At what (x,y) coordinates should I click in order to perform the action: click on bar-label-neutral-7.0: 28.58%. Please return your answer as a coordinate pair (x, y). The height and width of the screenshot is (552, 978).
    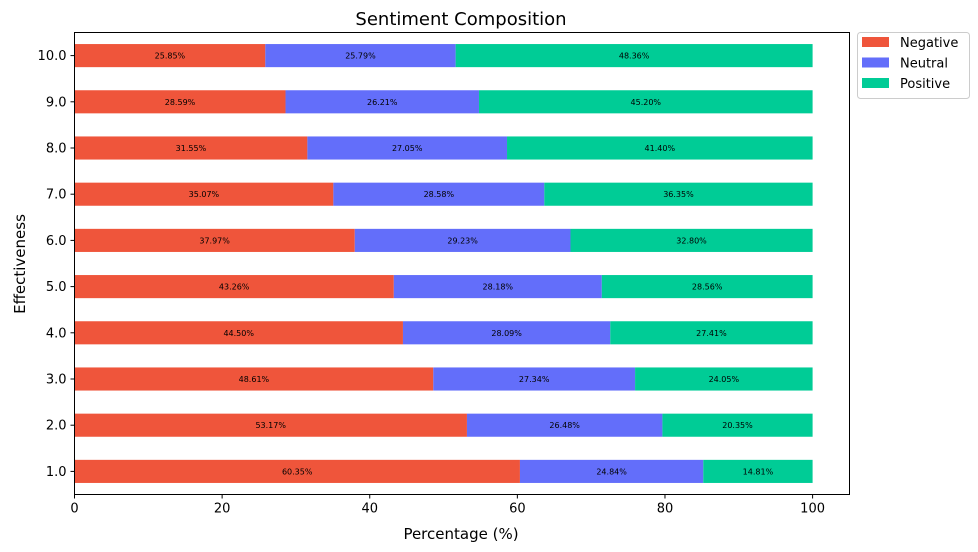
    Looking at the image, I should click on (439, 194).